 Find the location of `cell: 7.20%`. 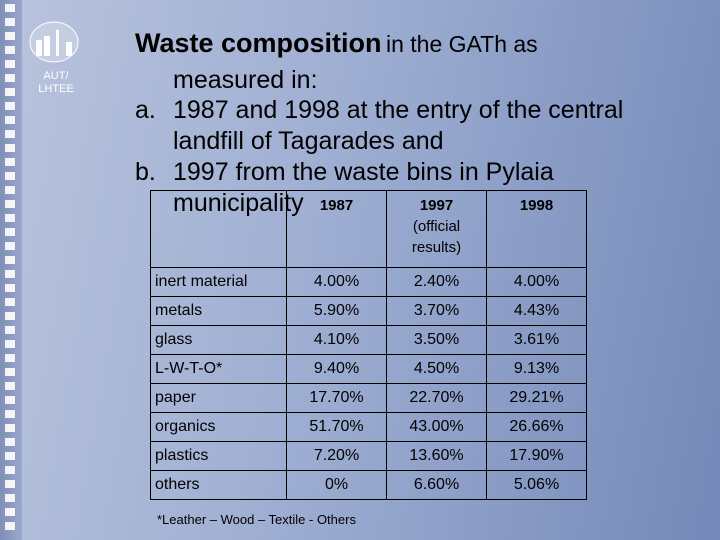

cell: 7.20% is located at coordinates (336, 456).